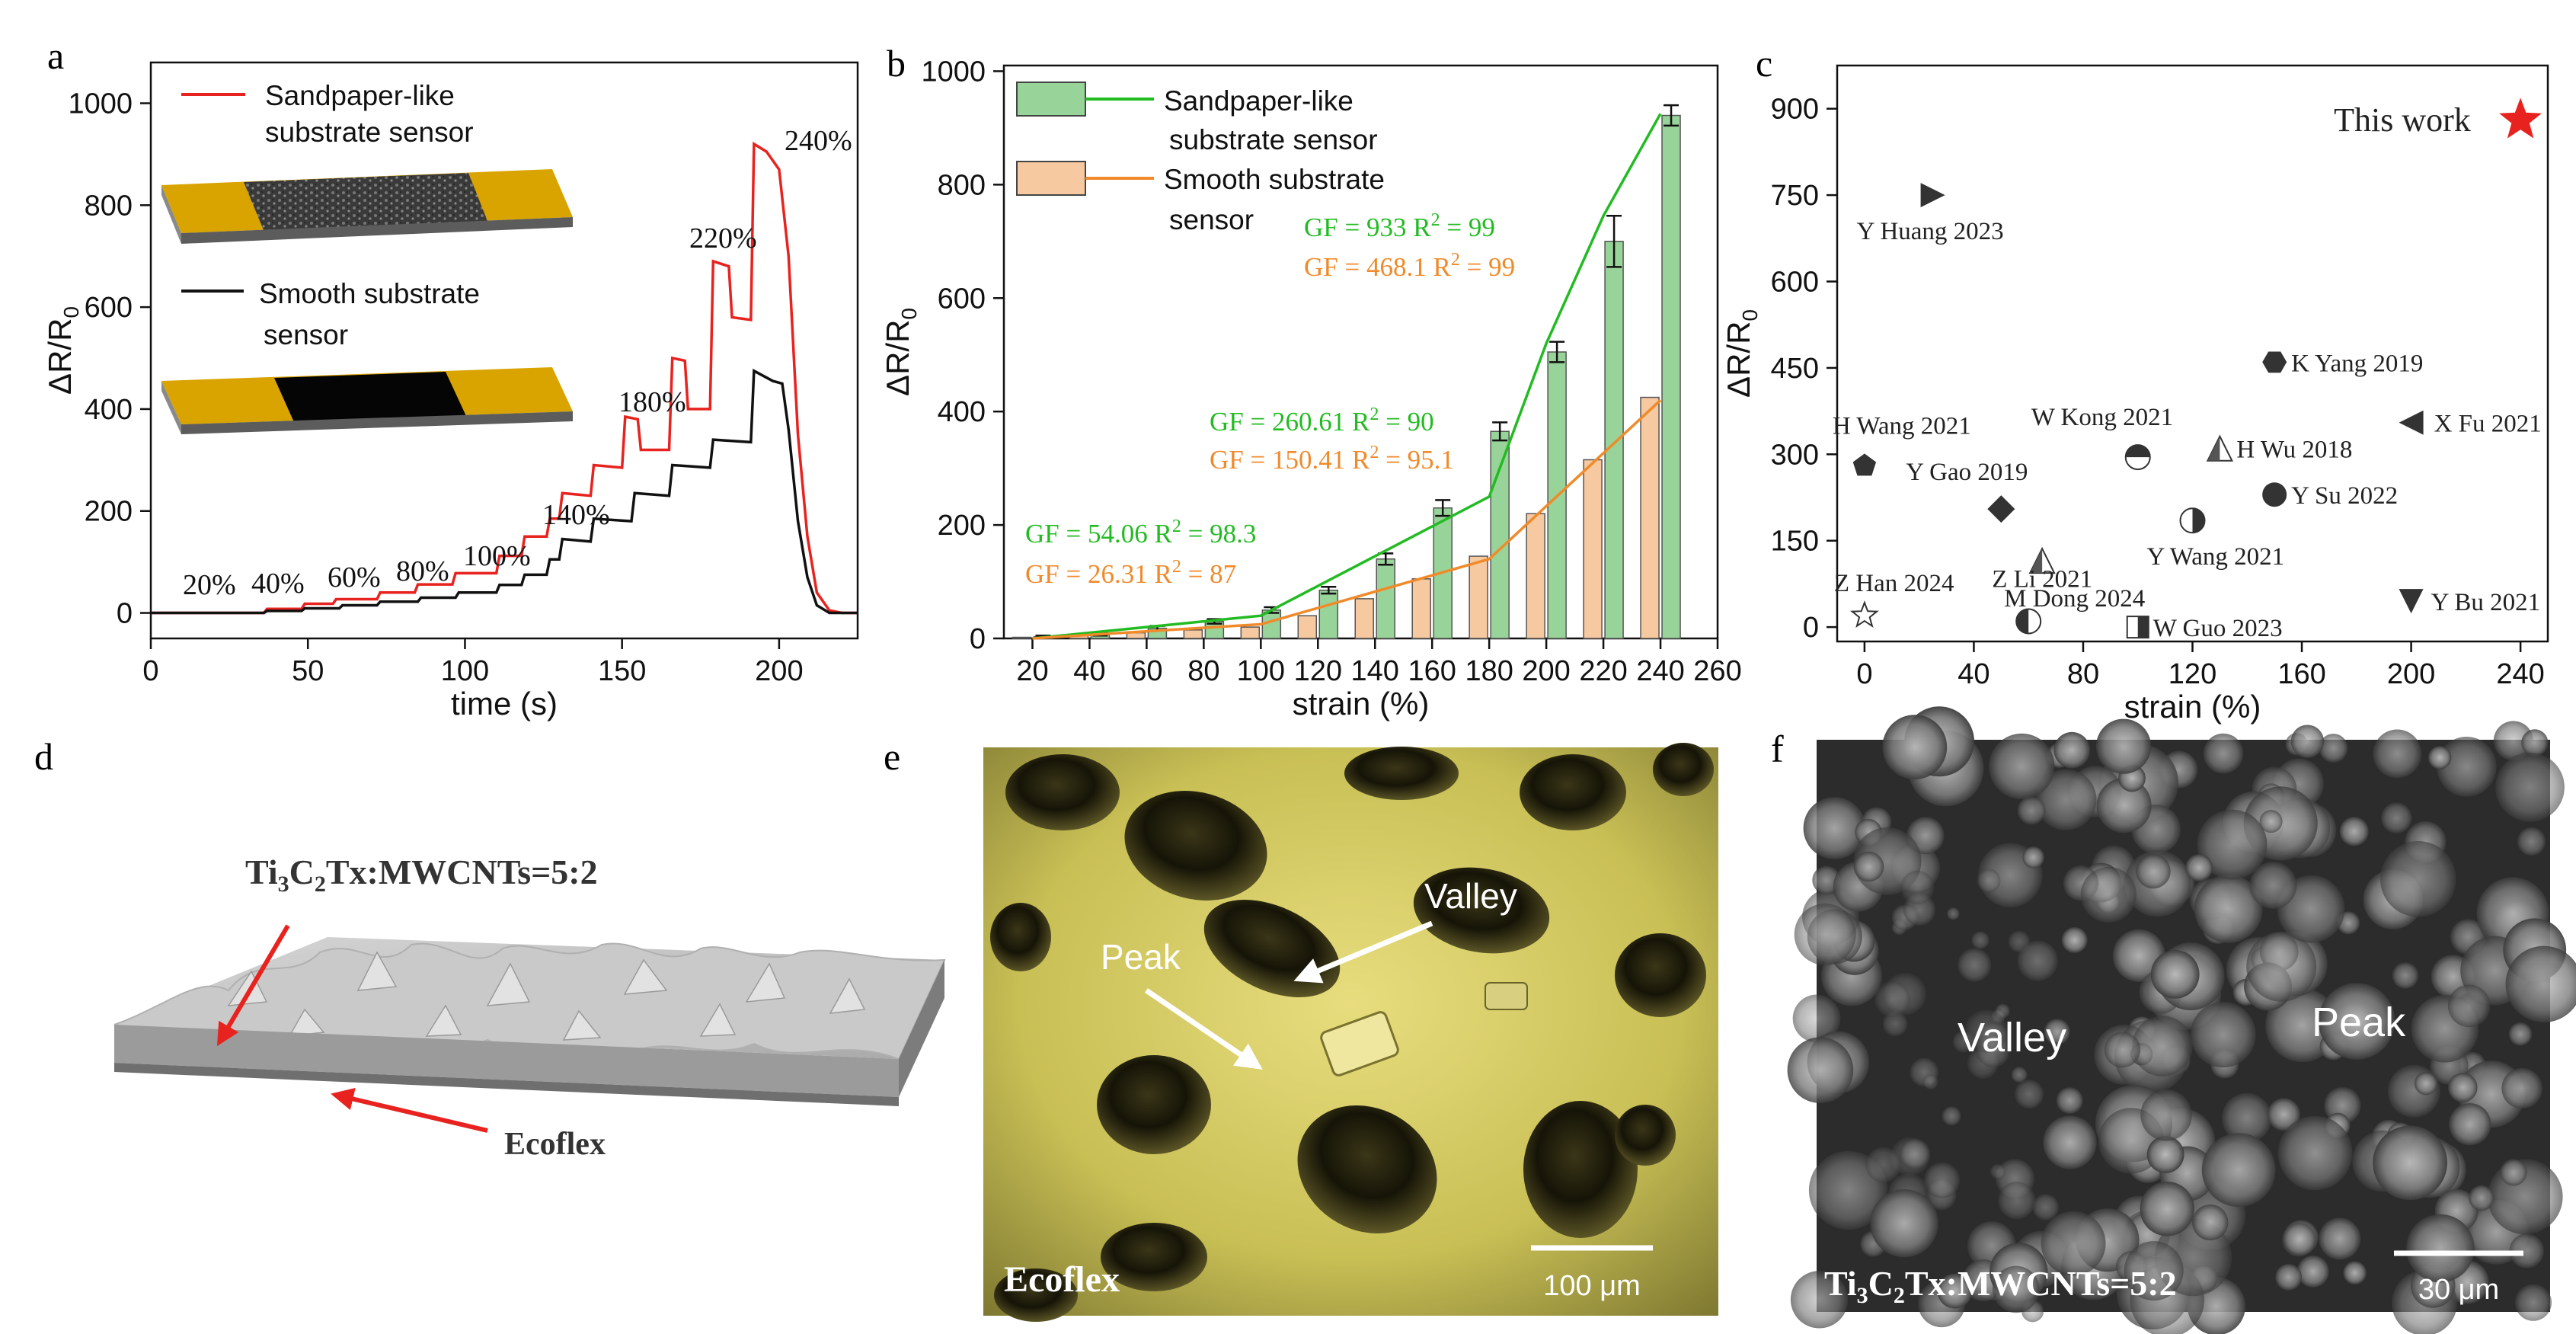  What do you see at coordinates (2102, 417) in the screenshot?
I see `point-label: W Kong 2021` at bounding box center [2102, 417].